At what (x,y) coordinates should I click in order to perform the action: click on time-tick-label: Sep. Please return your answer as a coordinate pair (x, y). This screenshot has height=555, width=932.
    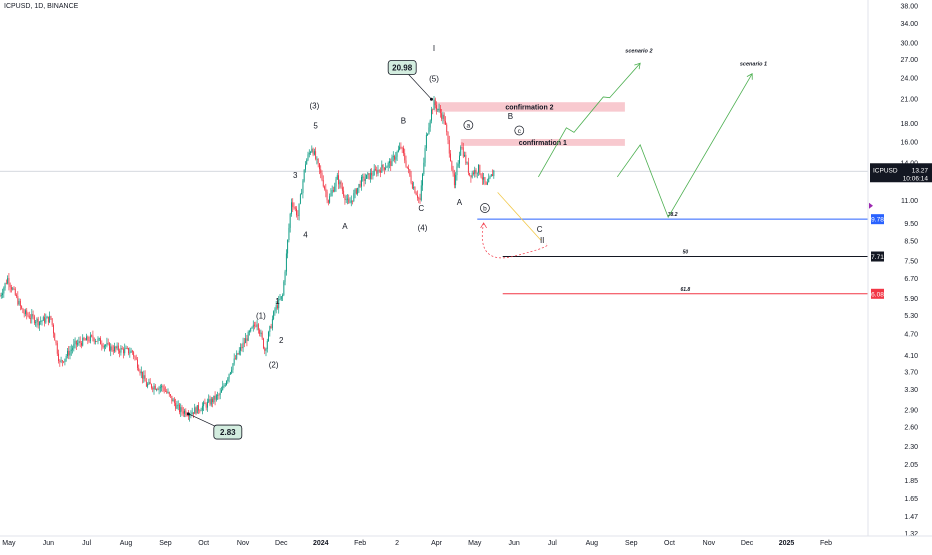
    Looking at the image, I should click on (165, 543).